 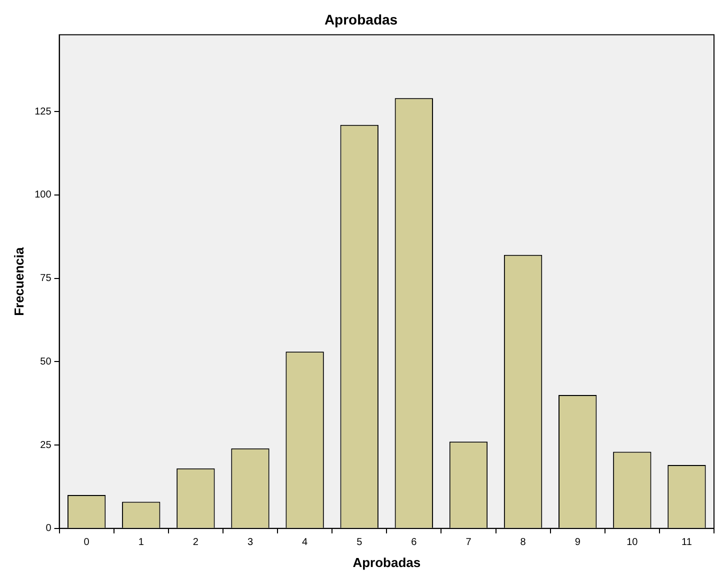 I want to click on y-tick-label: 75, so click(x=46, y=278).